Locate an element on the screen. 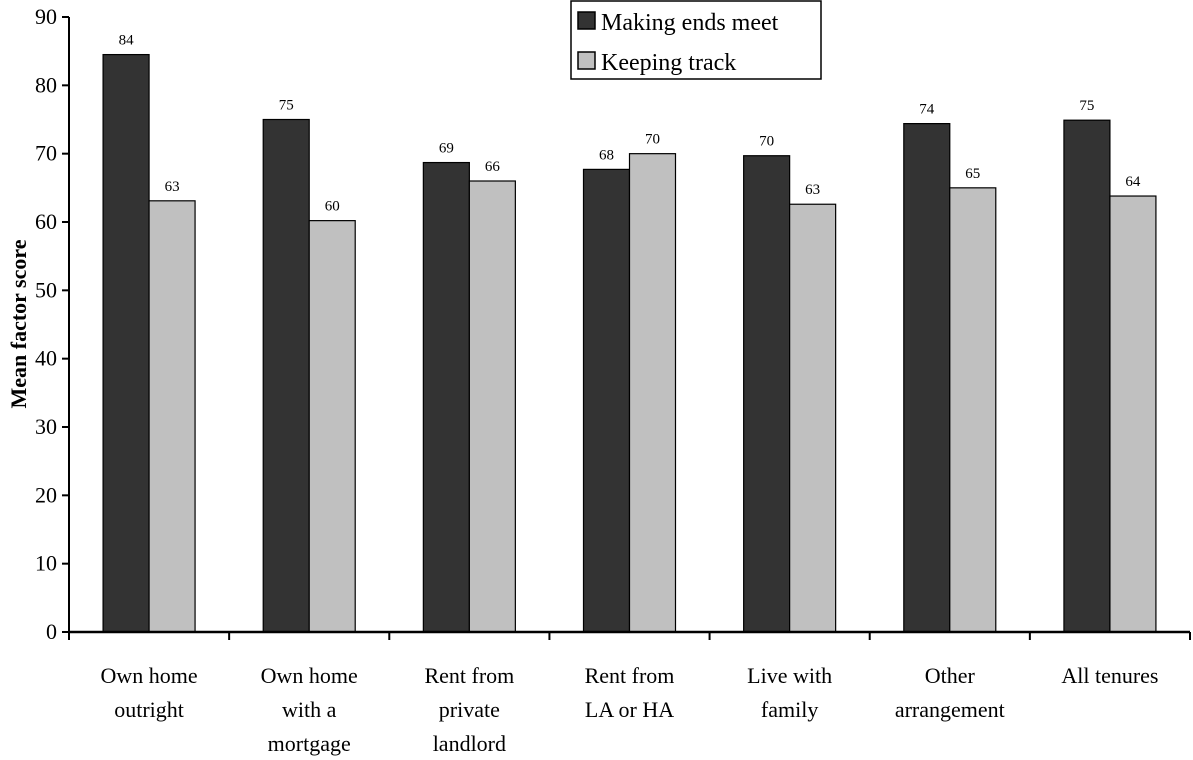  data-label-series2-cat5: 63 is located at coordinates (812, 190).